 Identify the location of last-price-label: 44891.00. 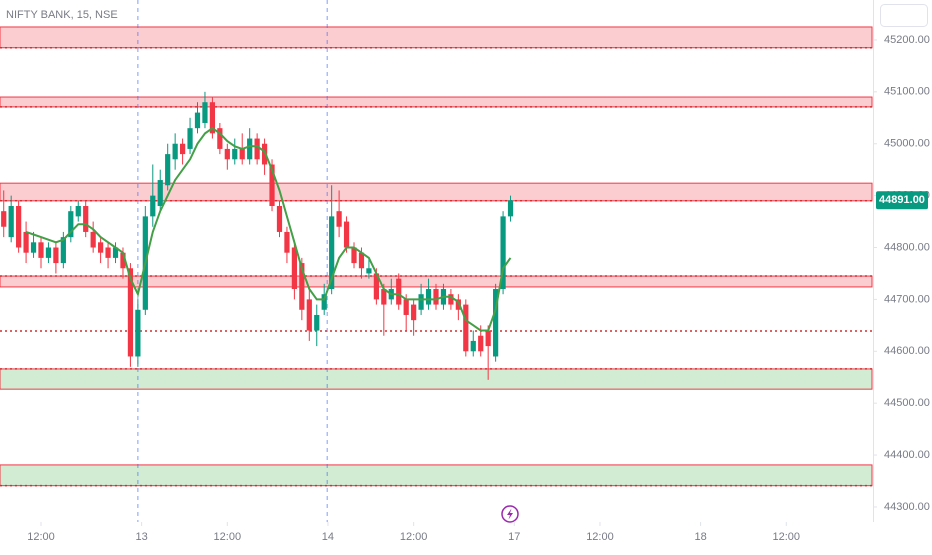
(902, 200).